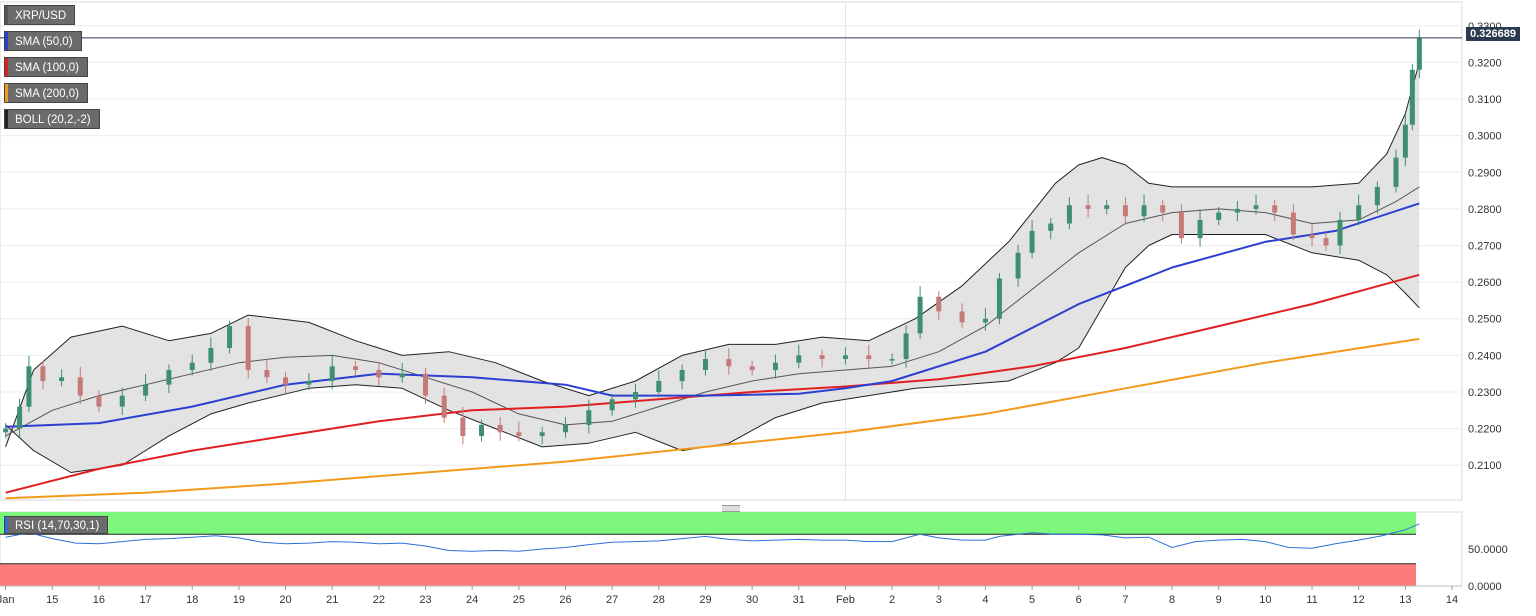 The height and width of the screenshot is (616, 1536). What do you see at coordinates (1485, 63) in the screenshot?
I see `y-tick-label: 0.3200` at bounding box center [1485, 63].